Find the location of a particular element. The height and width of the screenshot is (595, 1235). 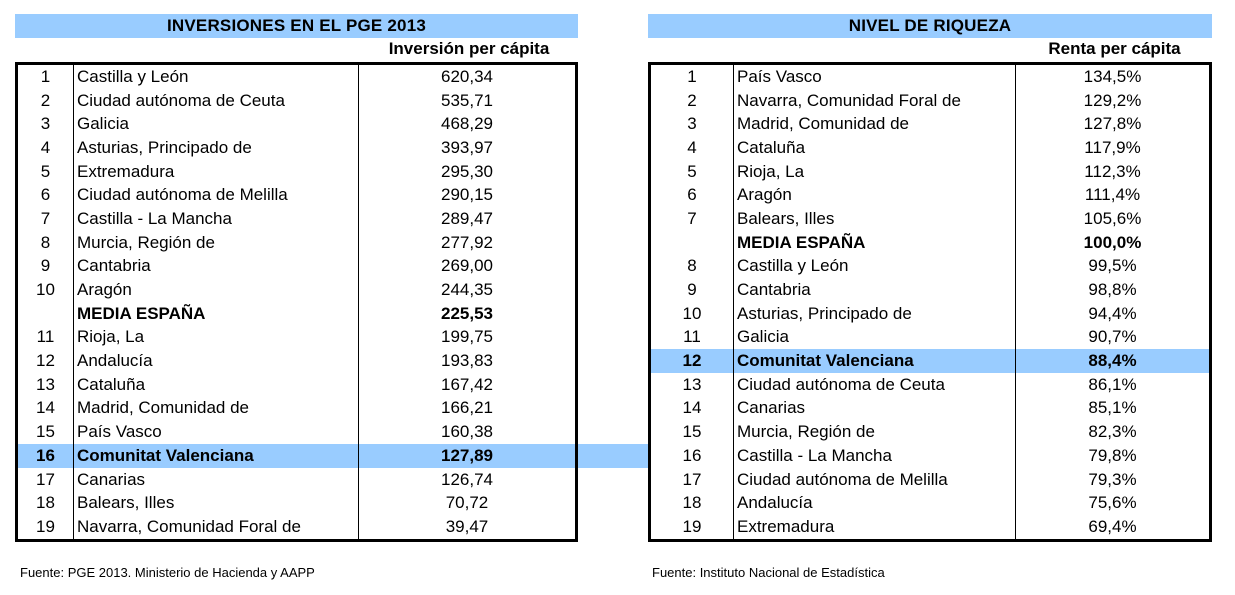

inversion-cell-value: 70,72 is located at coordinates (467, 503).